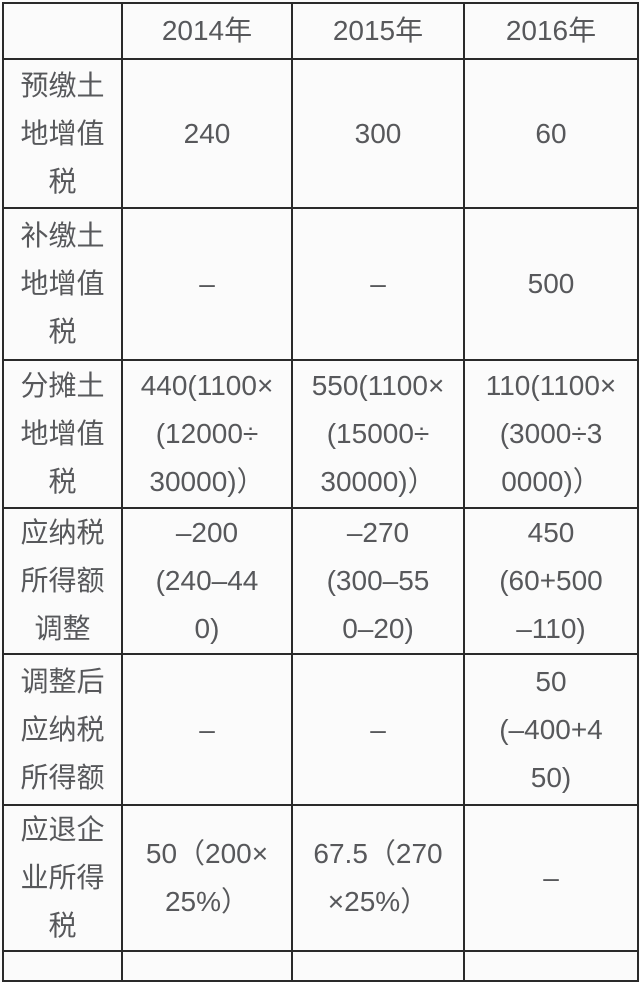  I want to click on partial-clipped-row, so click(320, 966).